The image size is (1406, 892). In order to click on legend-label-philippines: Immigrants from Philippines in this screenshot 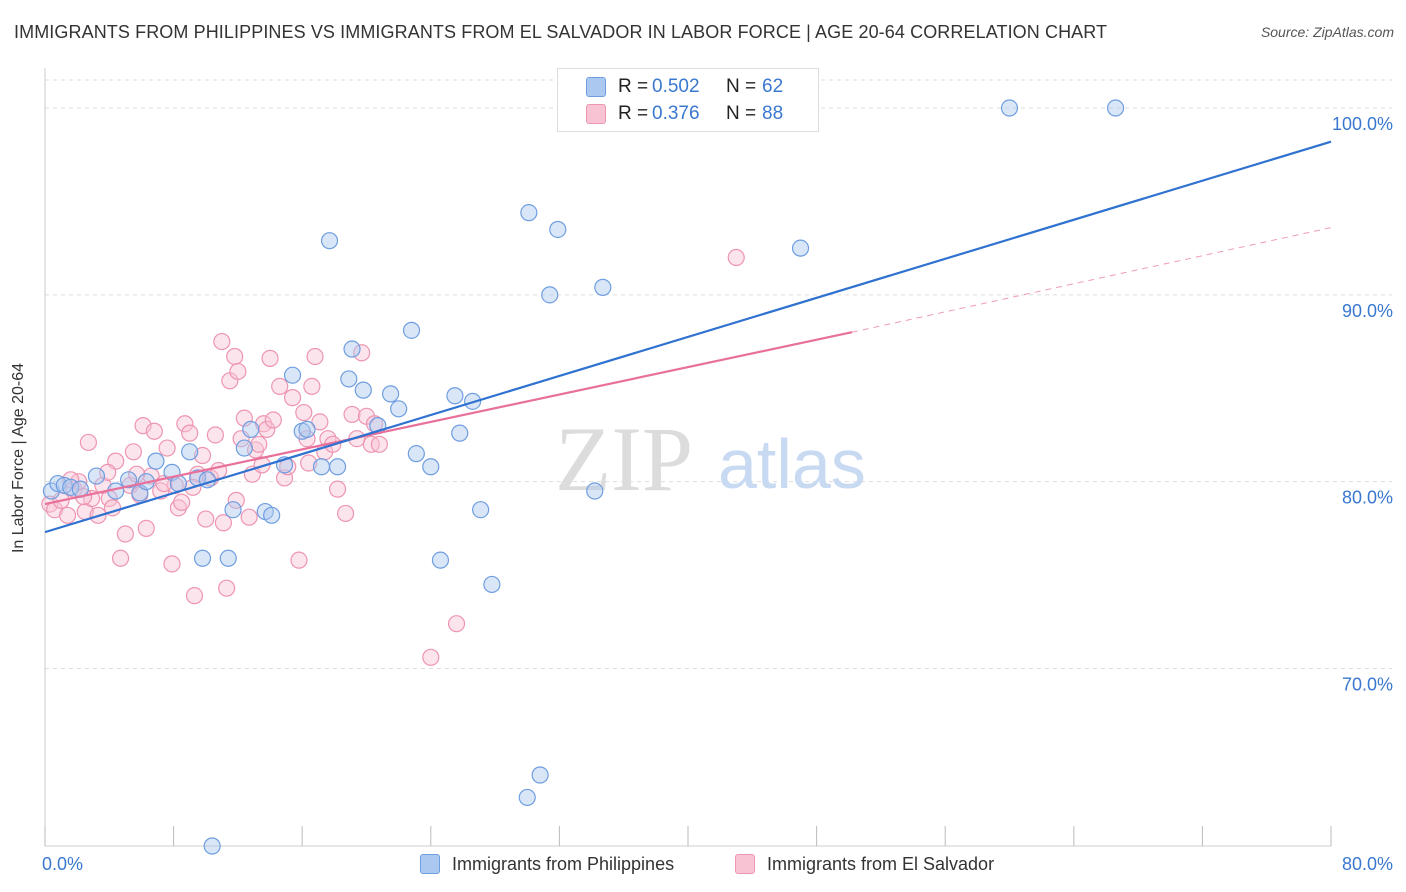, I will do `click(563, 863)`.